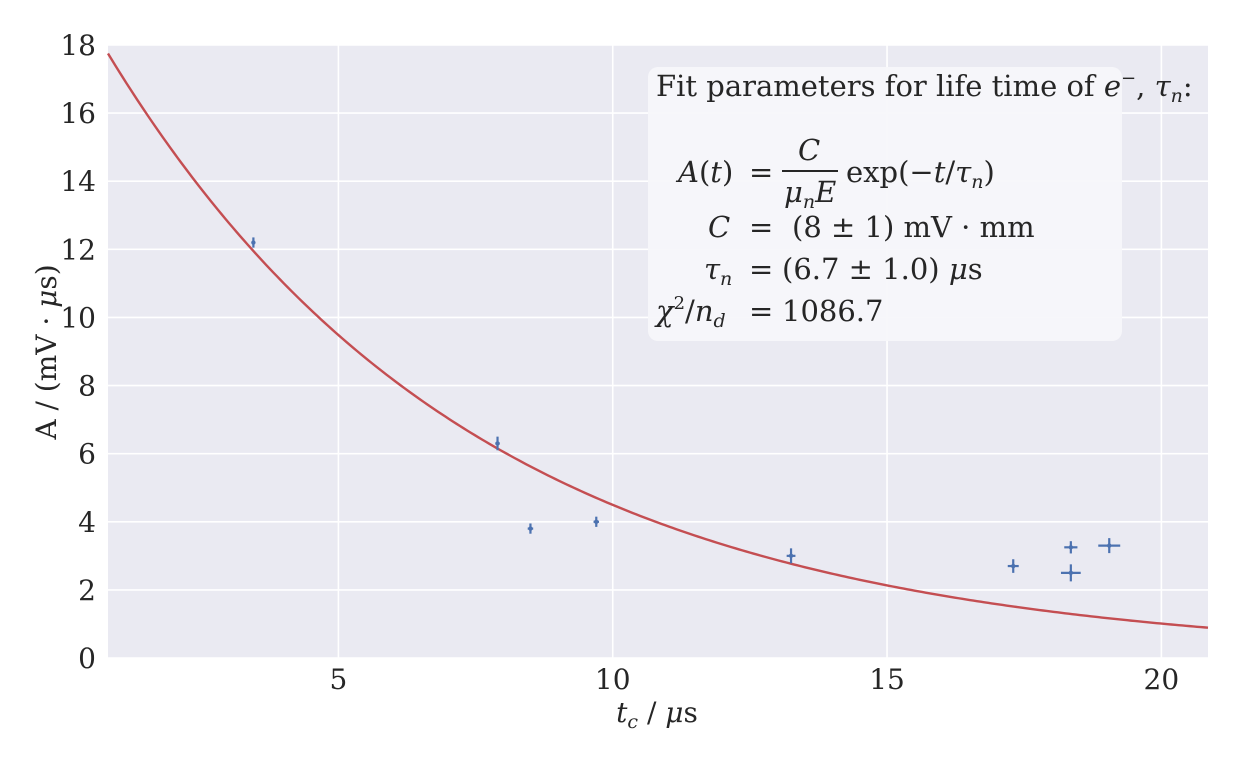 This screenshot has height=765, width=1240. What do you see at coordinates (882, 269) in the screenshot?
I see `fit-tau-value: (6.7 ± 1.0) μs` at bounding box center [882, 269].